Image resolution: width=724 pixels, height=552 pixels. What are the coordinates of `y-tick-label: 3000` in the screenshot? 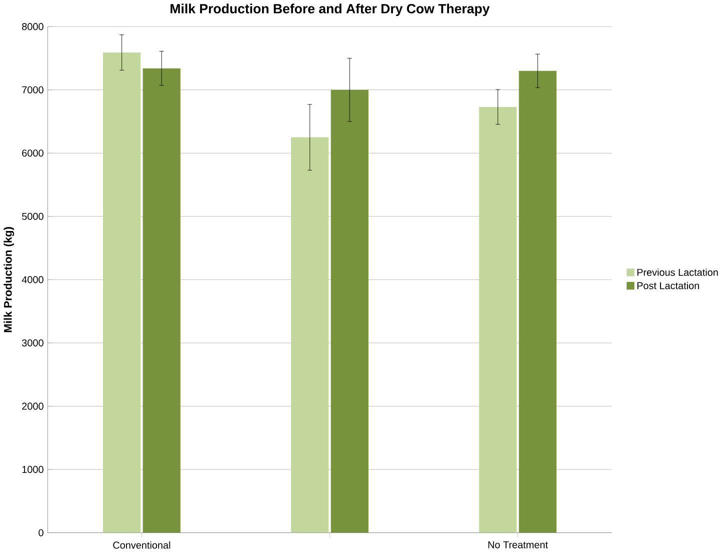 It's located at (33, 342).